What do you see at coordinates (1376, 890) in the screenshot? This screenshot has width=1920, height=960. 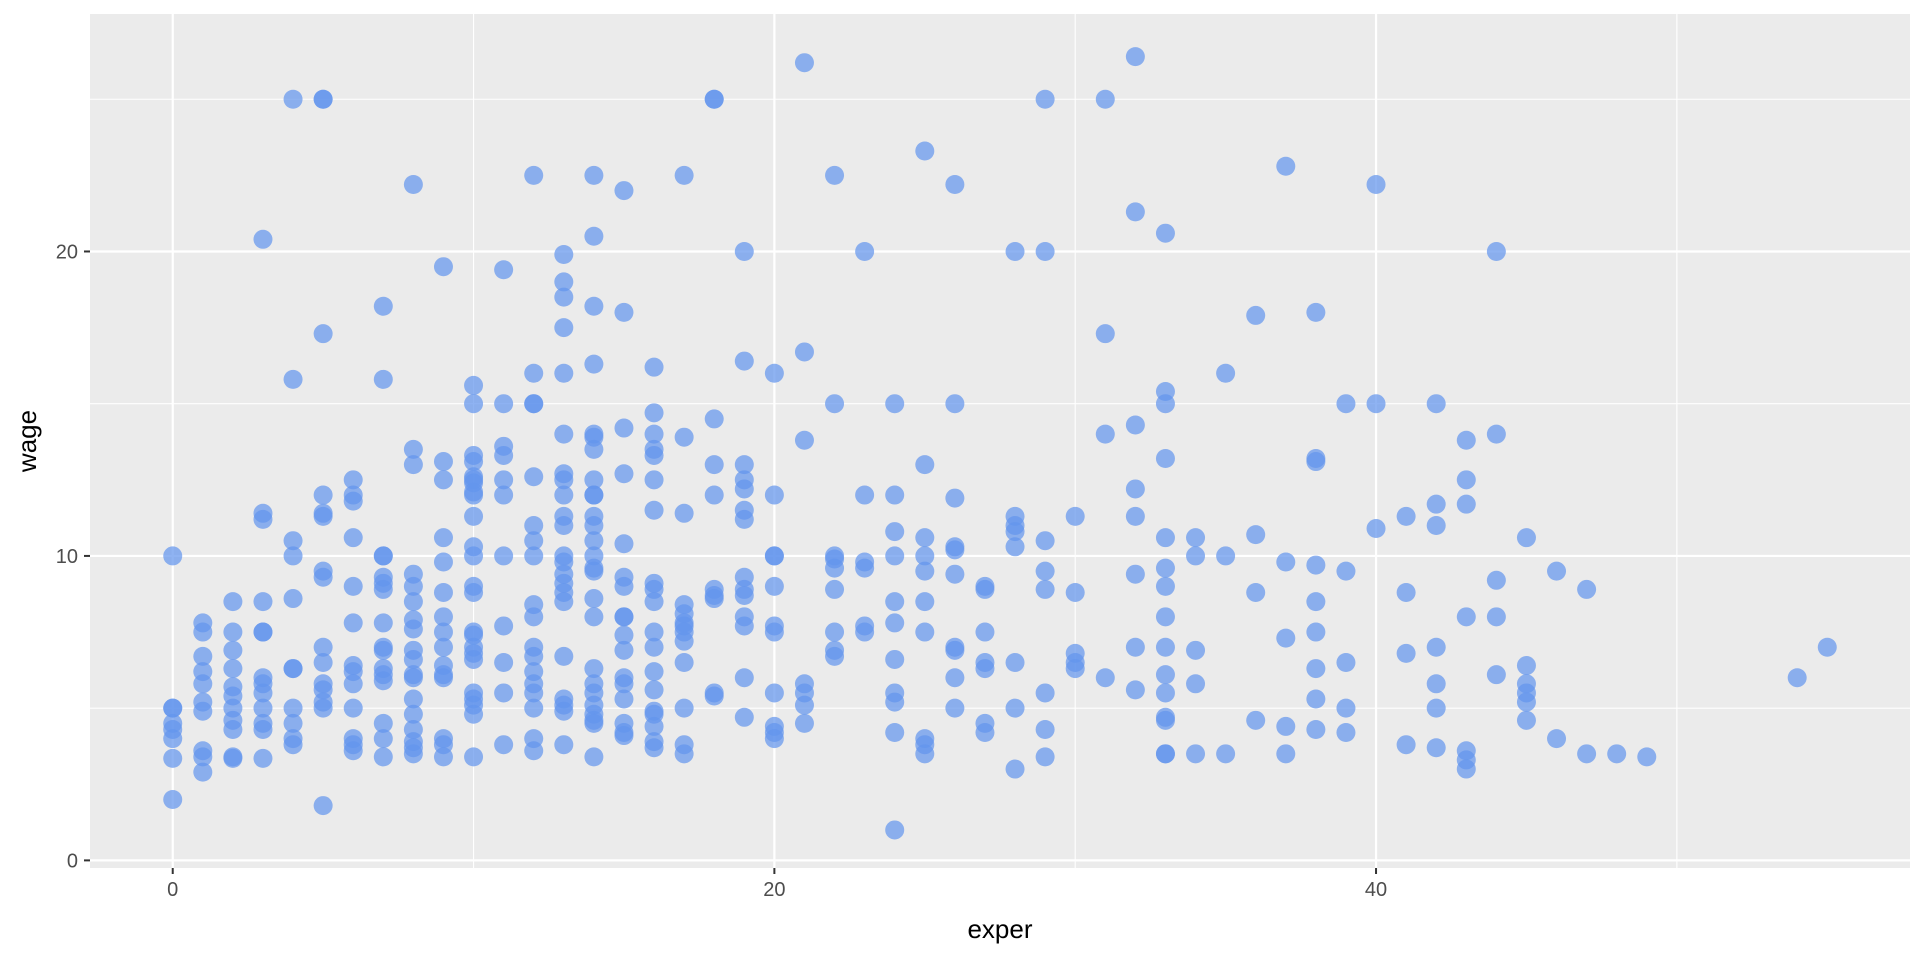 I see `x-tick-label: 40` at bounding box center [1376, 890].